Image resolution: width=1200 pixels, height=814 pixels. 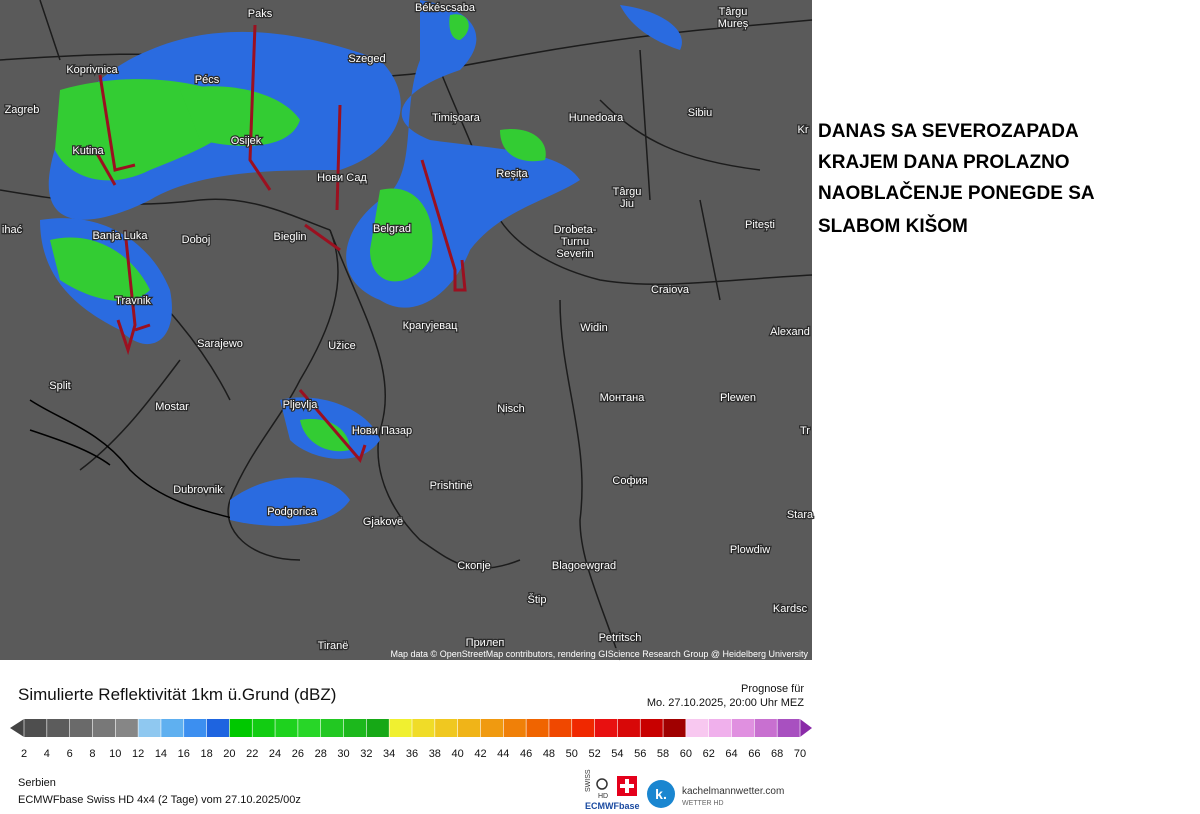 What do you see at coordinates (207, 80) in the screenshot?
I see `city-label: Pécs` at bounding box center [207, 80].